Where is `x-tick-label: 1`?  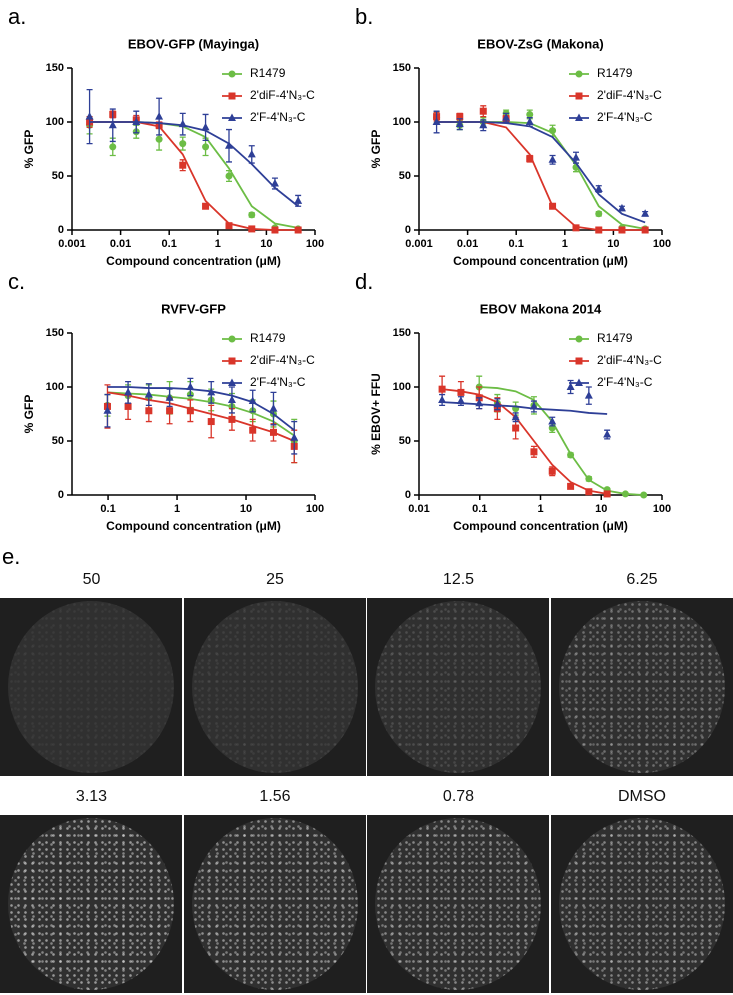 x-tick-label: 1 is located at coordinates (218, 244).